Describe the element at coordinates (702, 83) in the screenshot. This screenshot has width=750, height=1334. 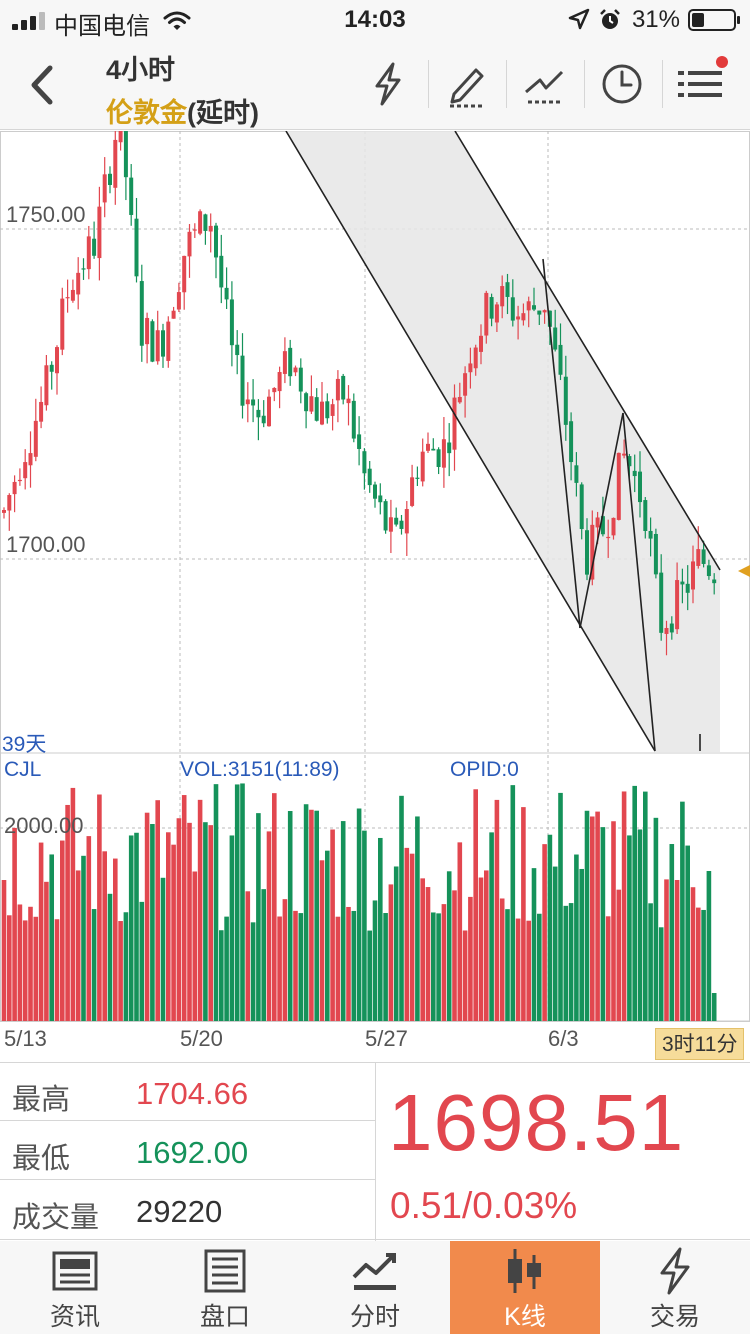
I see `menu-button` at that location.